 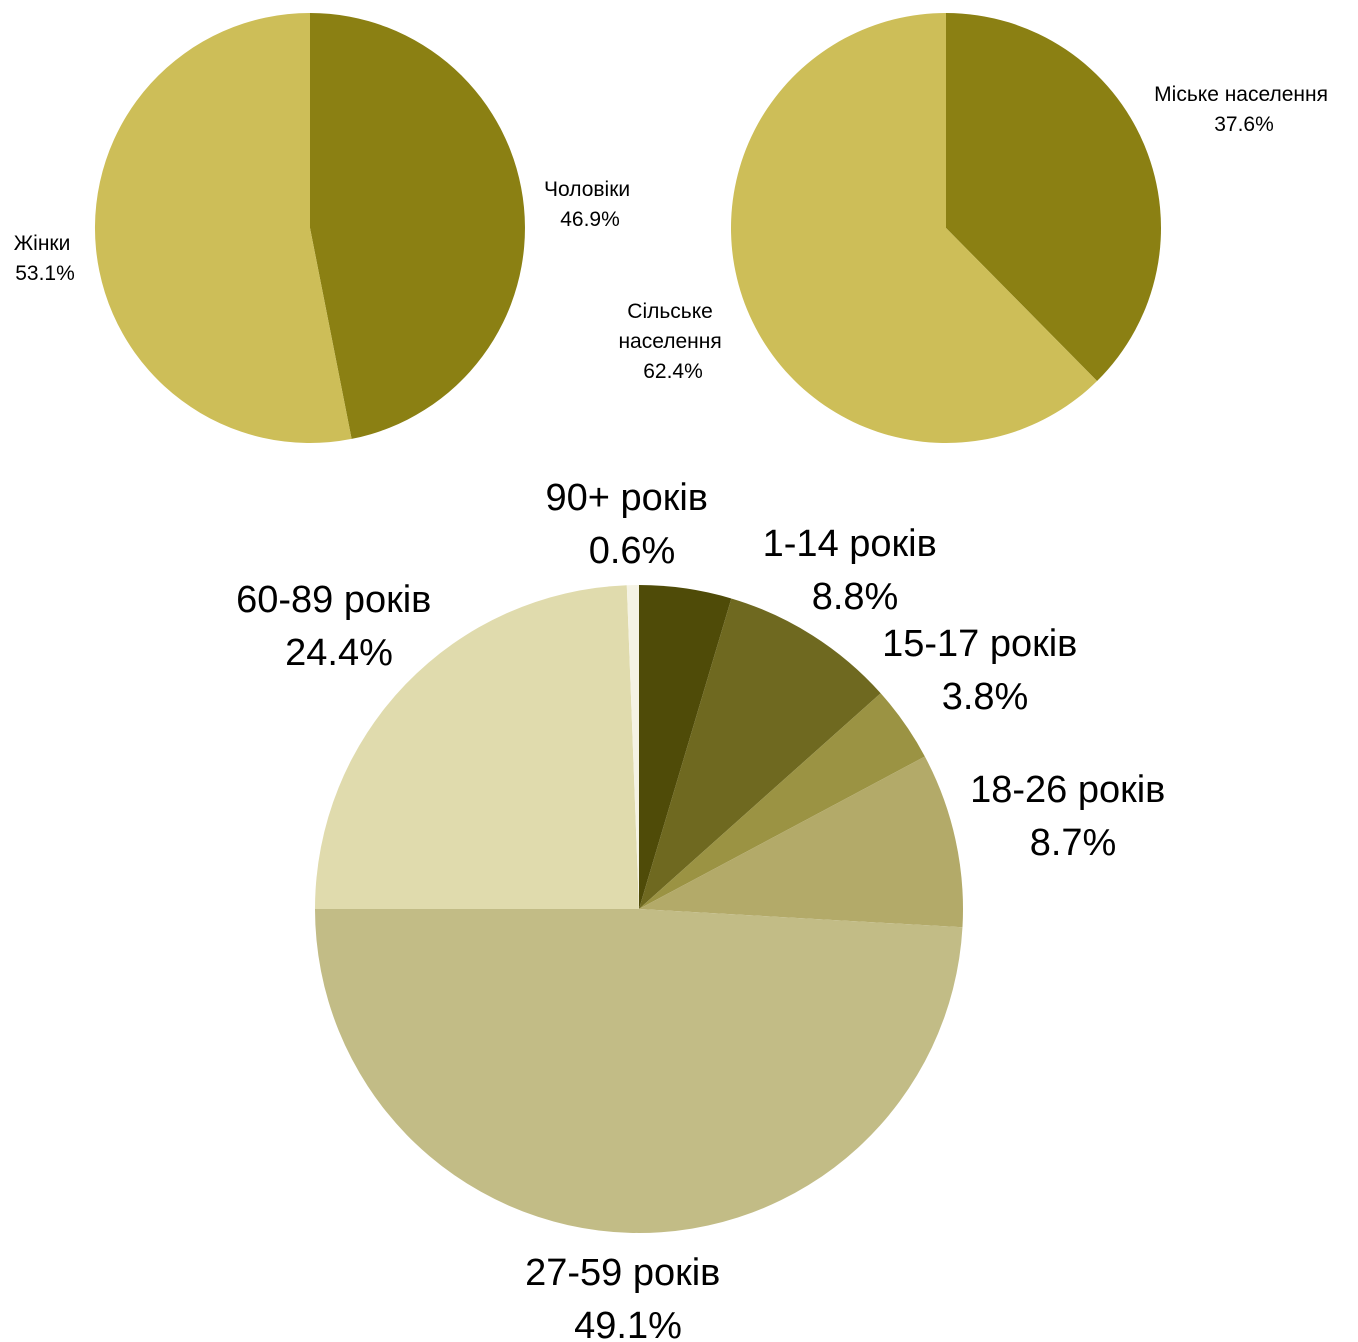 I want to click on slice-label-men: Чоловіки 46.9%, so click(x=590, y=204).